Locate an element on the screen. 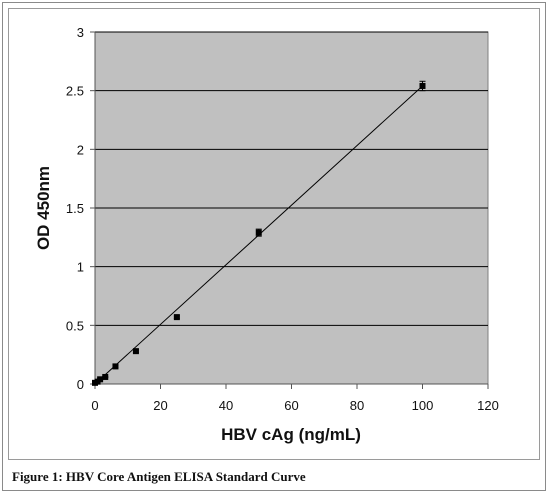  y-tick-label-0: 0 is located at coordinates (80, 384).